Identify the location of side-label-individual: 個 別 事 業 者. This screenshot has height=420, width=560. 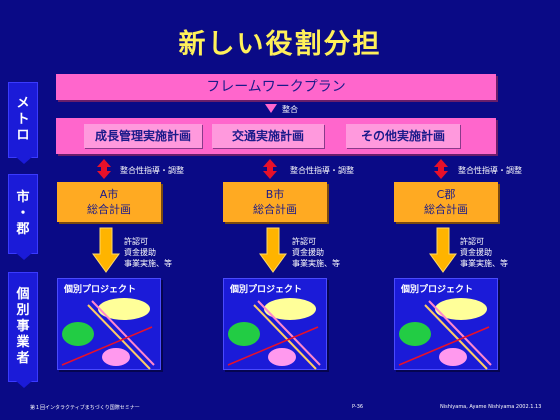
(23, 330).